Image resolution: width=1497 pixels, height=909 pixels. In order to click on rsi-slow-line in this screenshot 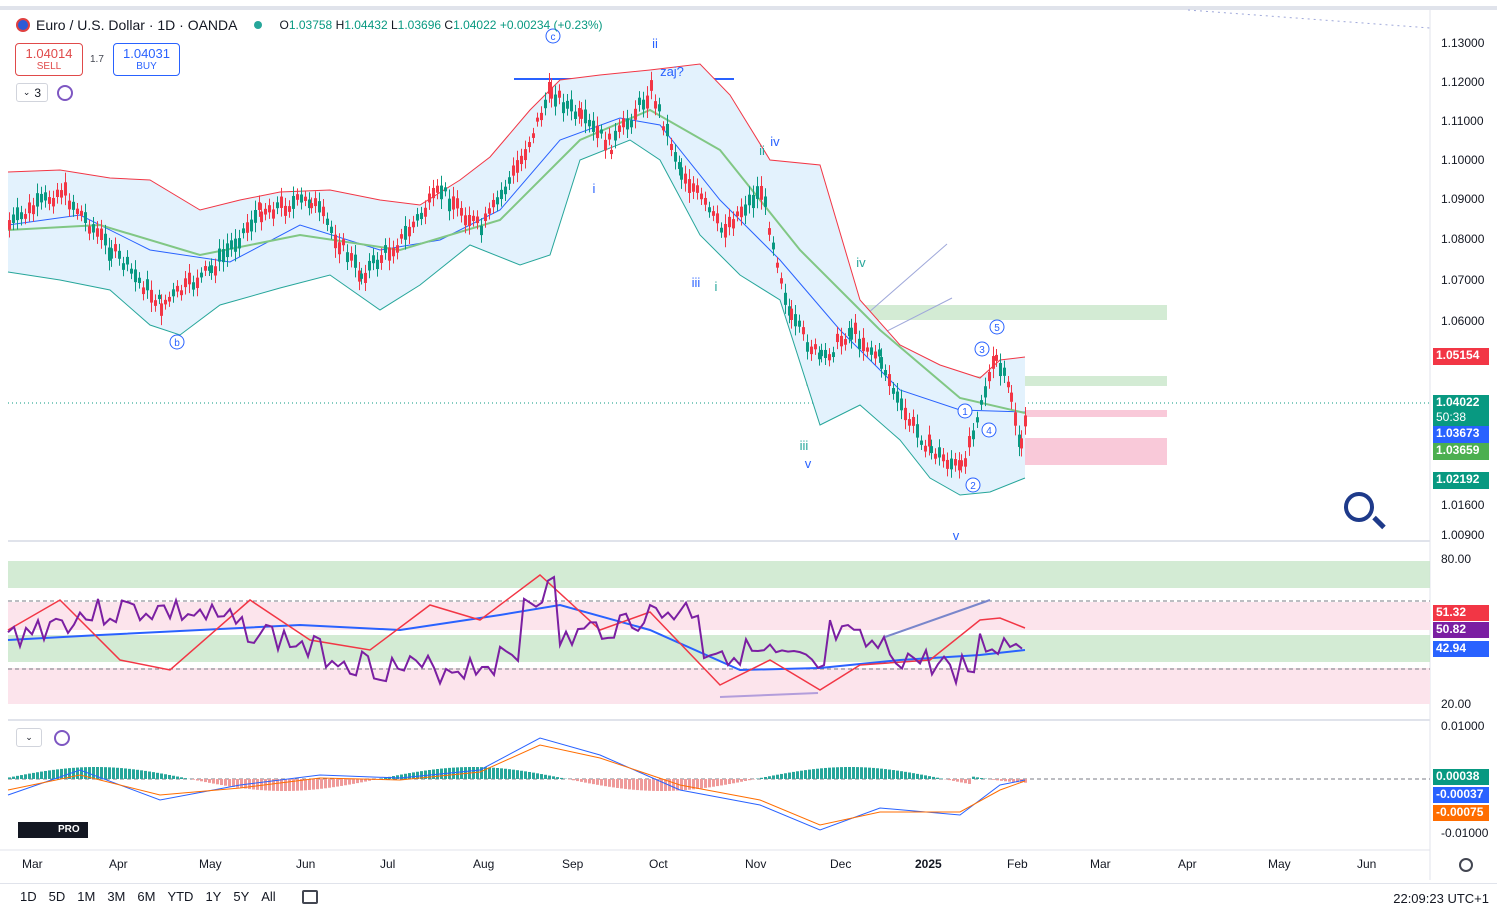, I will do `click(516, 637)`.